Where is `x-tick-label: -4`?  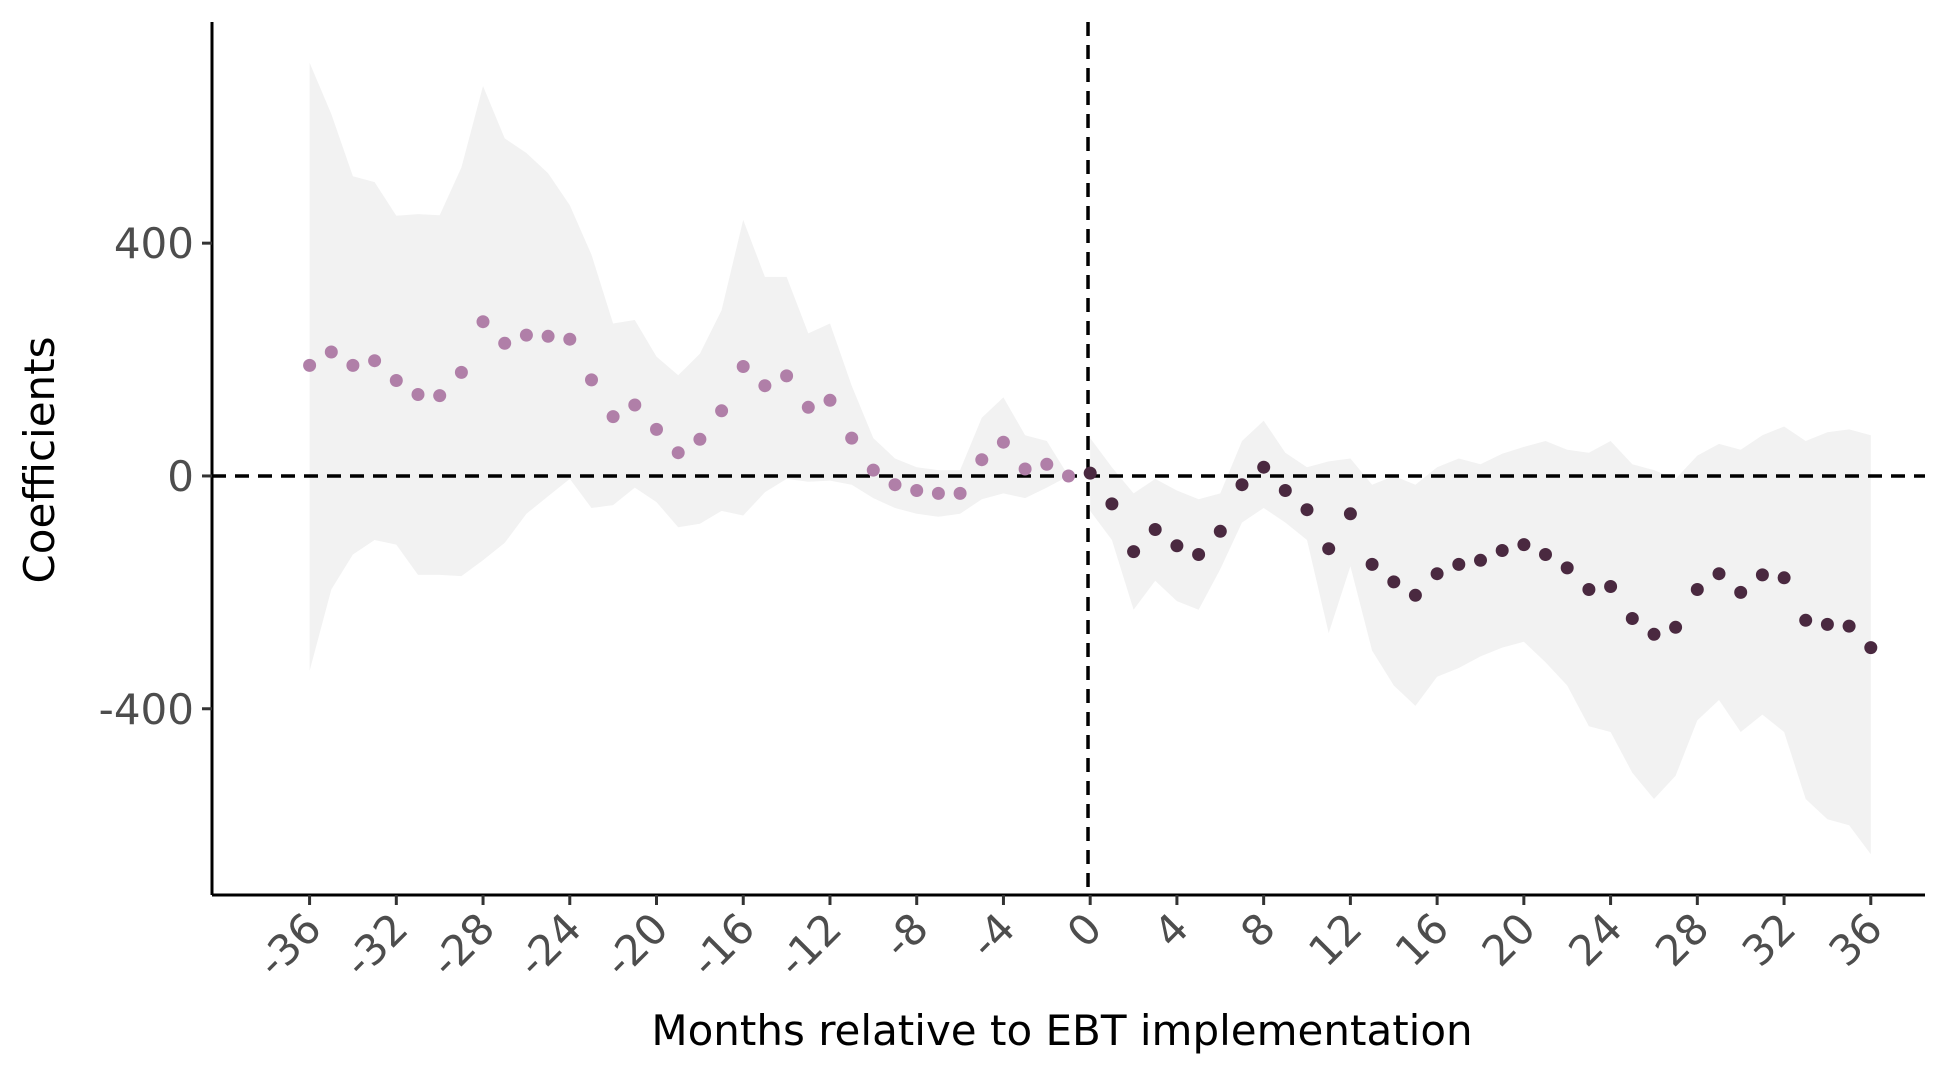 x-tick-label: -4 is located at coordinates (992, 935).